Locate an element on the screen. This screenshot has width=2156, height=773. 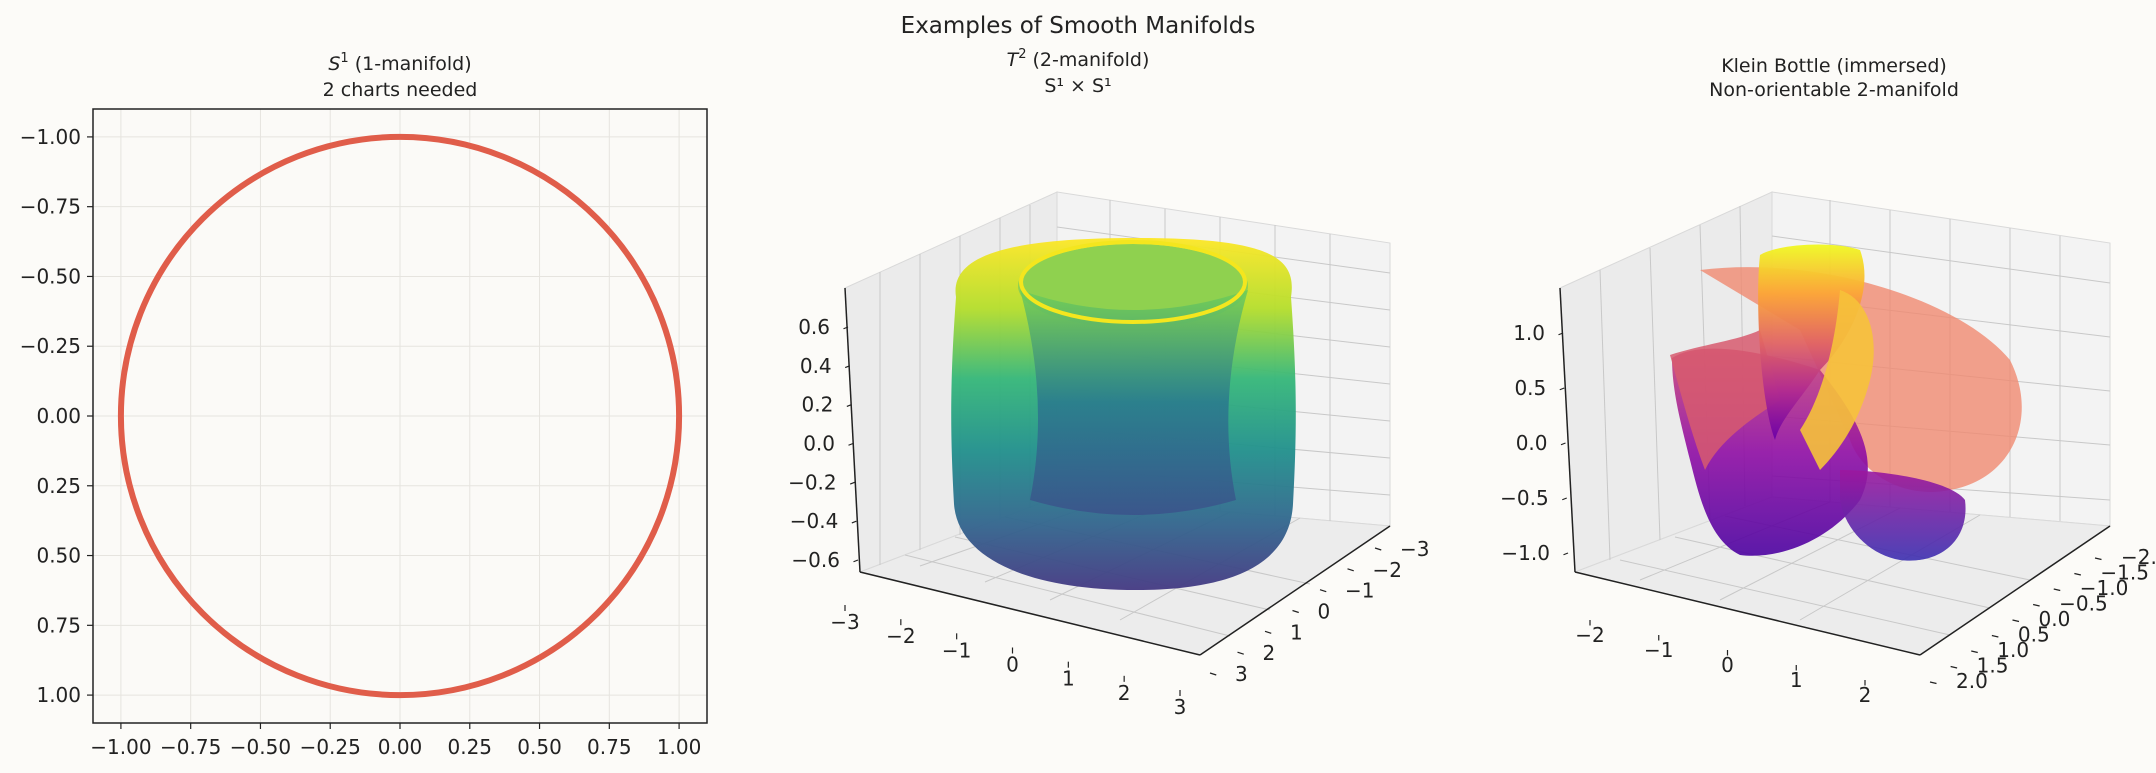
klein-y-tick-label: 2.0 is located at coordinates (1972, 681).